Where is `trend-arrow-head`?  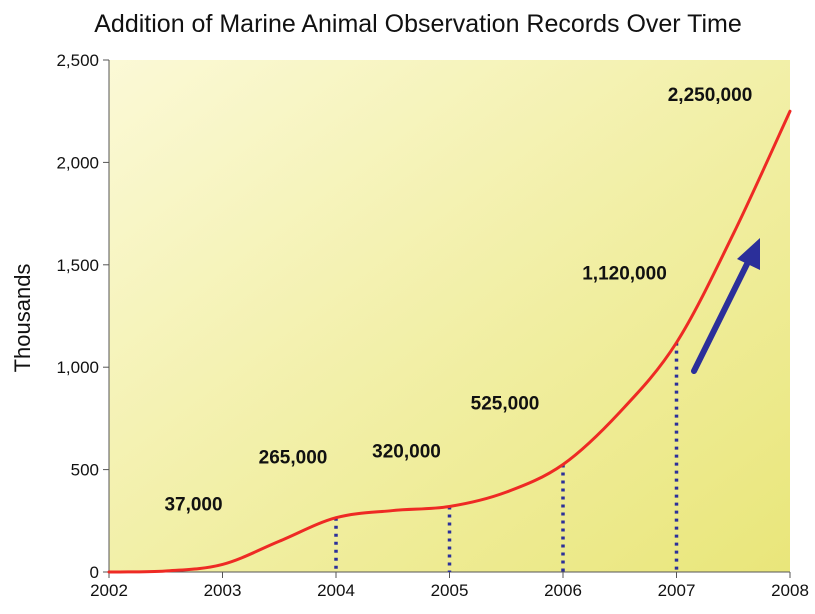 trend-arrow-head is located at coordinates (748, 254).